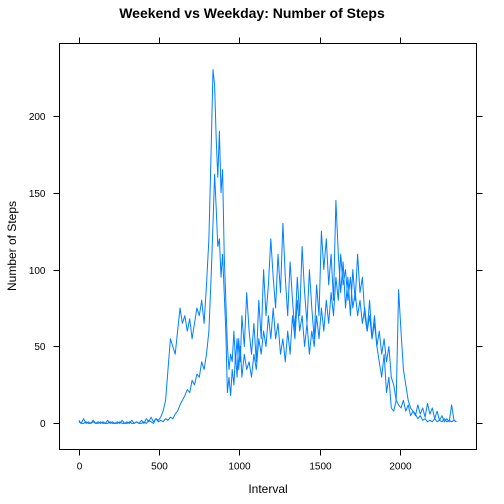 Image resolution: width=504 pixels, height=504 pixels. What do you see at coordinates (12, 246) in the screenshot?
I see `y-axis-label: Number of Steps` at bounding box center [12, 246].